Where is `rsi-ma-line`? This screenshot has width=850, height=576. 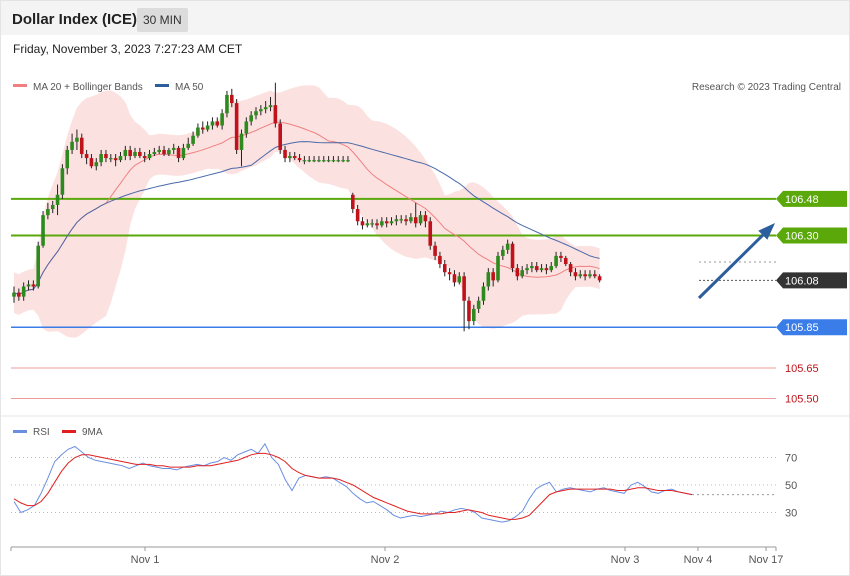 rsi-ma-line is located at coordinates (353, 486).